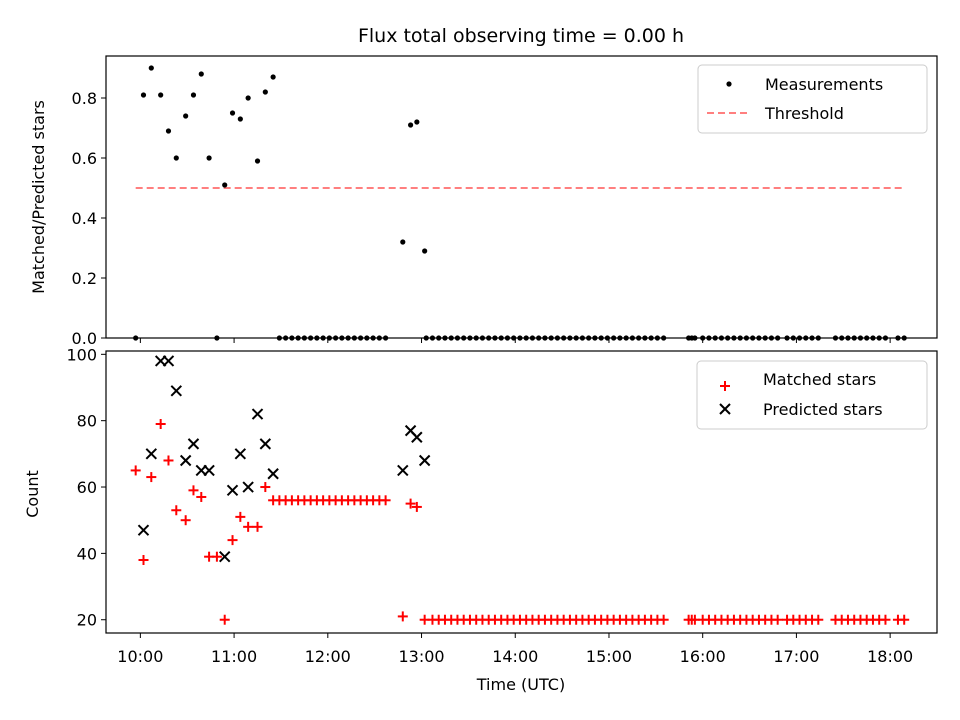  What do you see at coordinates (84, 338) in the screenshot?
I see `top-ytick-label: 0.0` at bounding box center [84, 338].